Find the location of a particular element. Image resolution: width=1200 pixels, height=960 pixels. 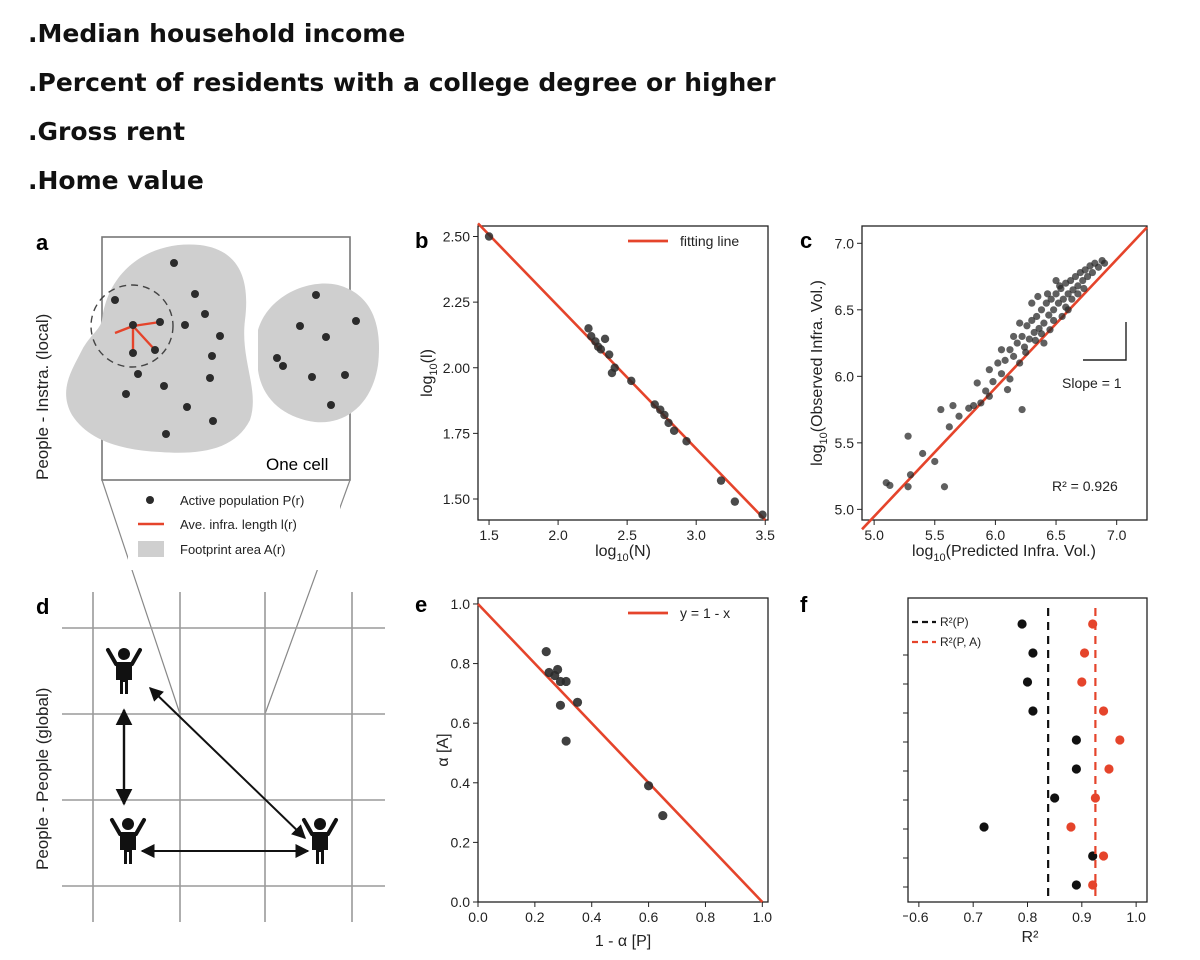

x-tick-label: 3.5 is located at coordinates (766, 535).